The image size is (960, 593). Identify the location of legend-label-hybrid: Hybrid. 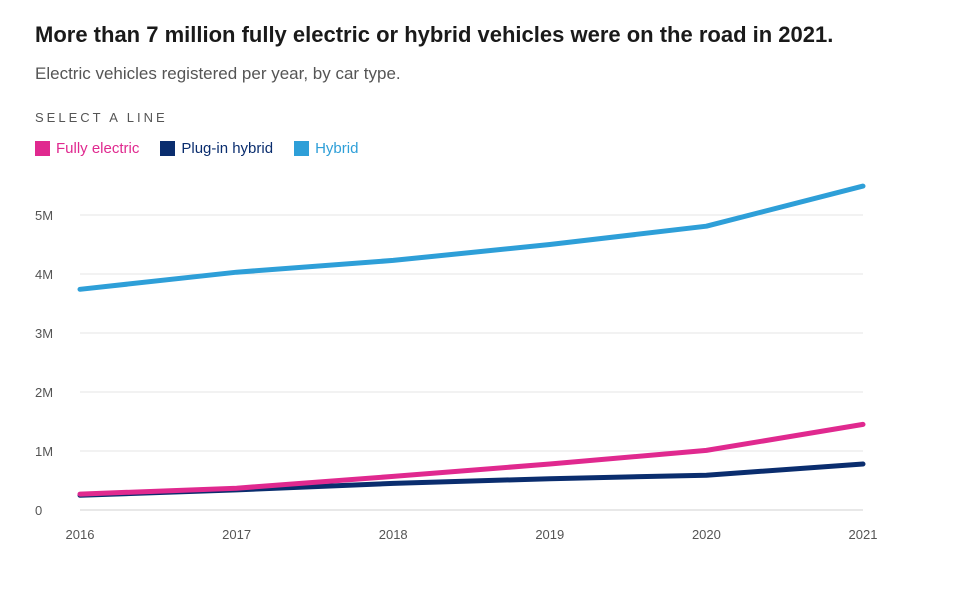
(337, 148).